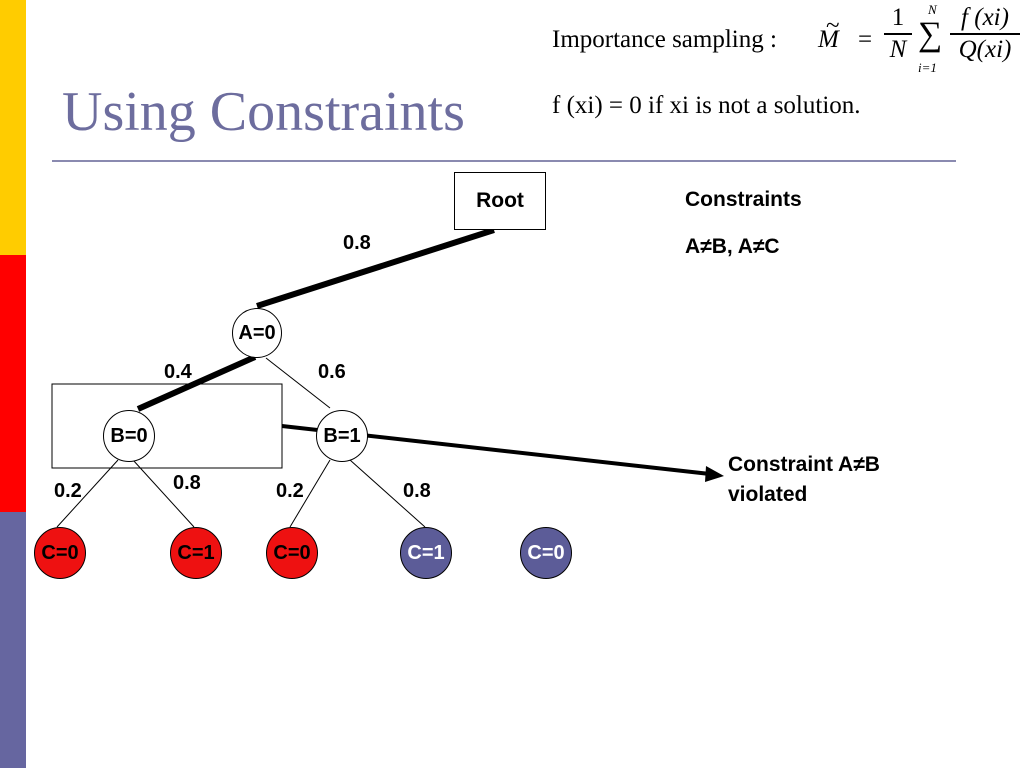  Describe the element at coordinates (13, 383) in the screenshot. I see `accent-bar-red` at that location.